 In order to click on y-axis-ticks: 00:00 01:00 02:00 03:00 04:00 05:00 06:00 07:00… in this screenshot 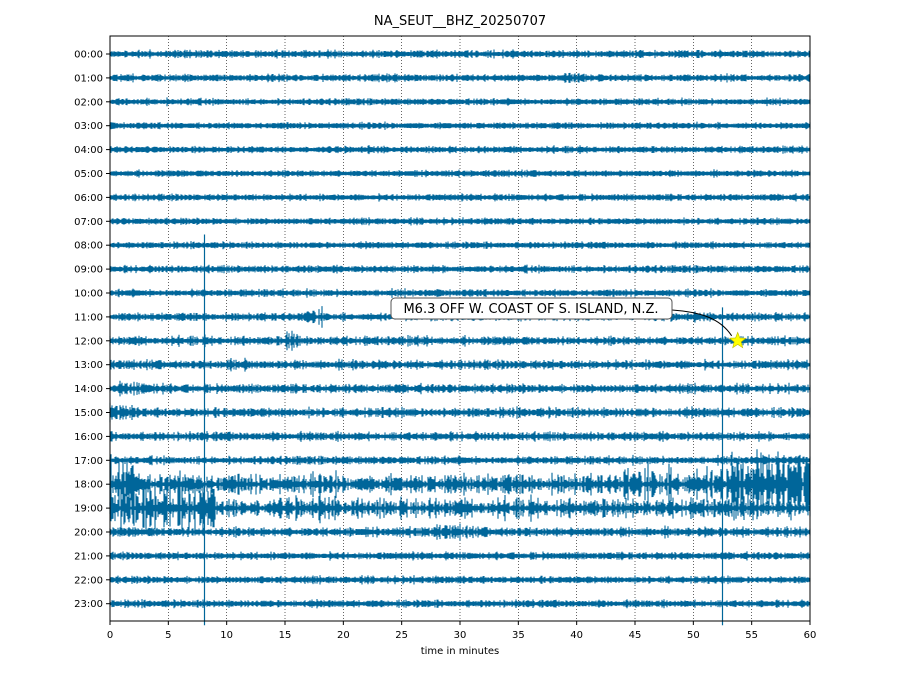, I will do `click(92, 330)`.